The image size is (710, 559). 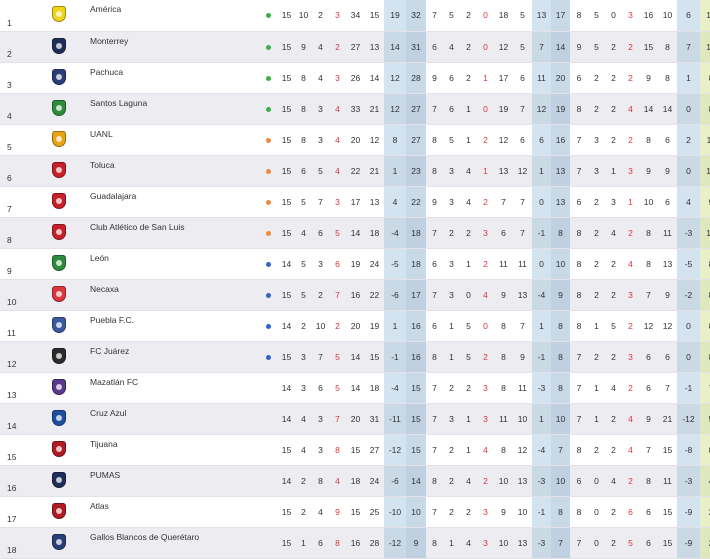 What do you see at coordinates (174, 171) in the screenshot?
I see `team-name: Toluca` at bounding box center [174, 171].